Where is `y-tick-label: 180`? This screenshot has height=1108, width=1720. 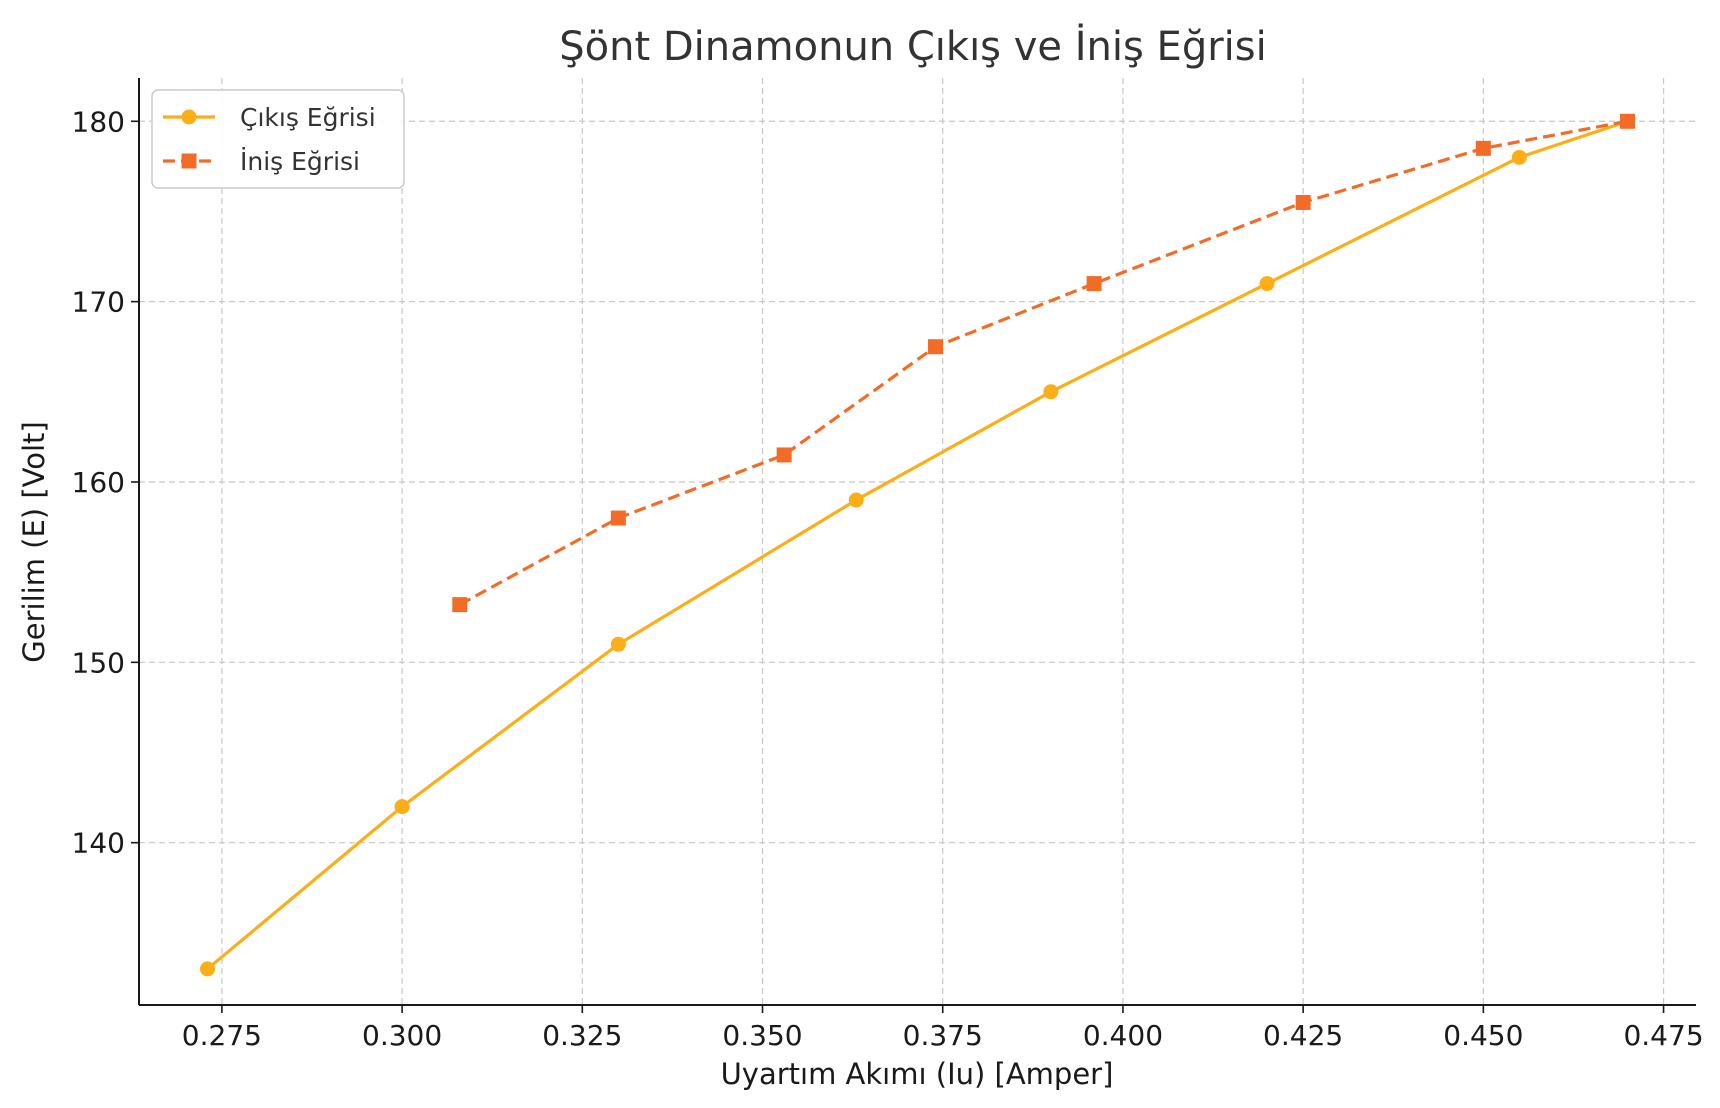 y-tick-label: 180 is located at coordinates (98, 121).